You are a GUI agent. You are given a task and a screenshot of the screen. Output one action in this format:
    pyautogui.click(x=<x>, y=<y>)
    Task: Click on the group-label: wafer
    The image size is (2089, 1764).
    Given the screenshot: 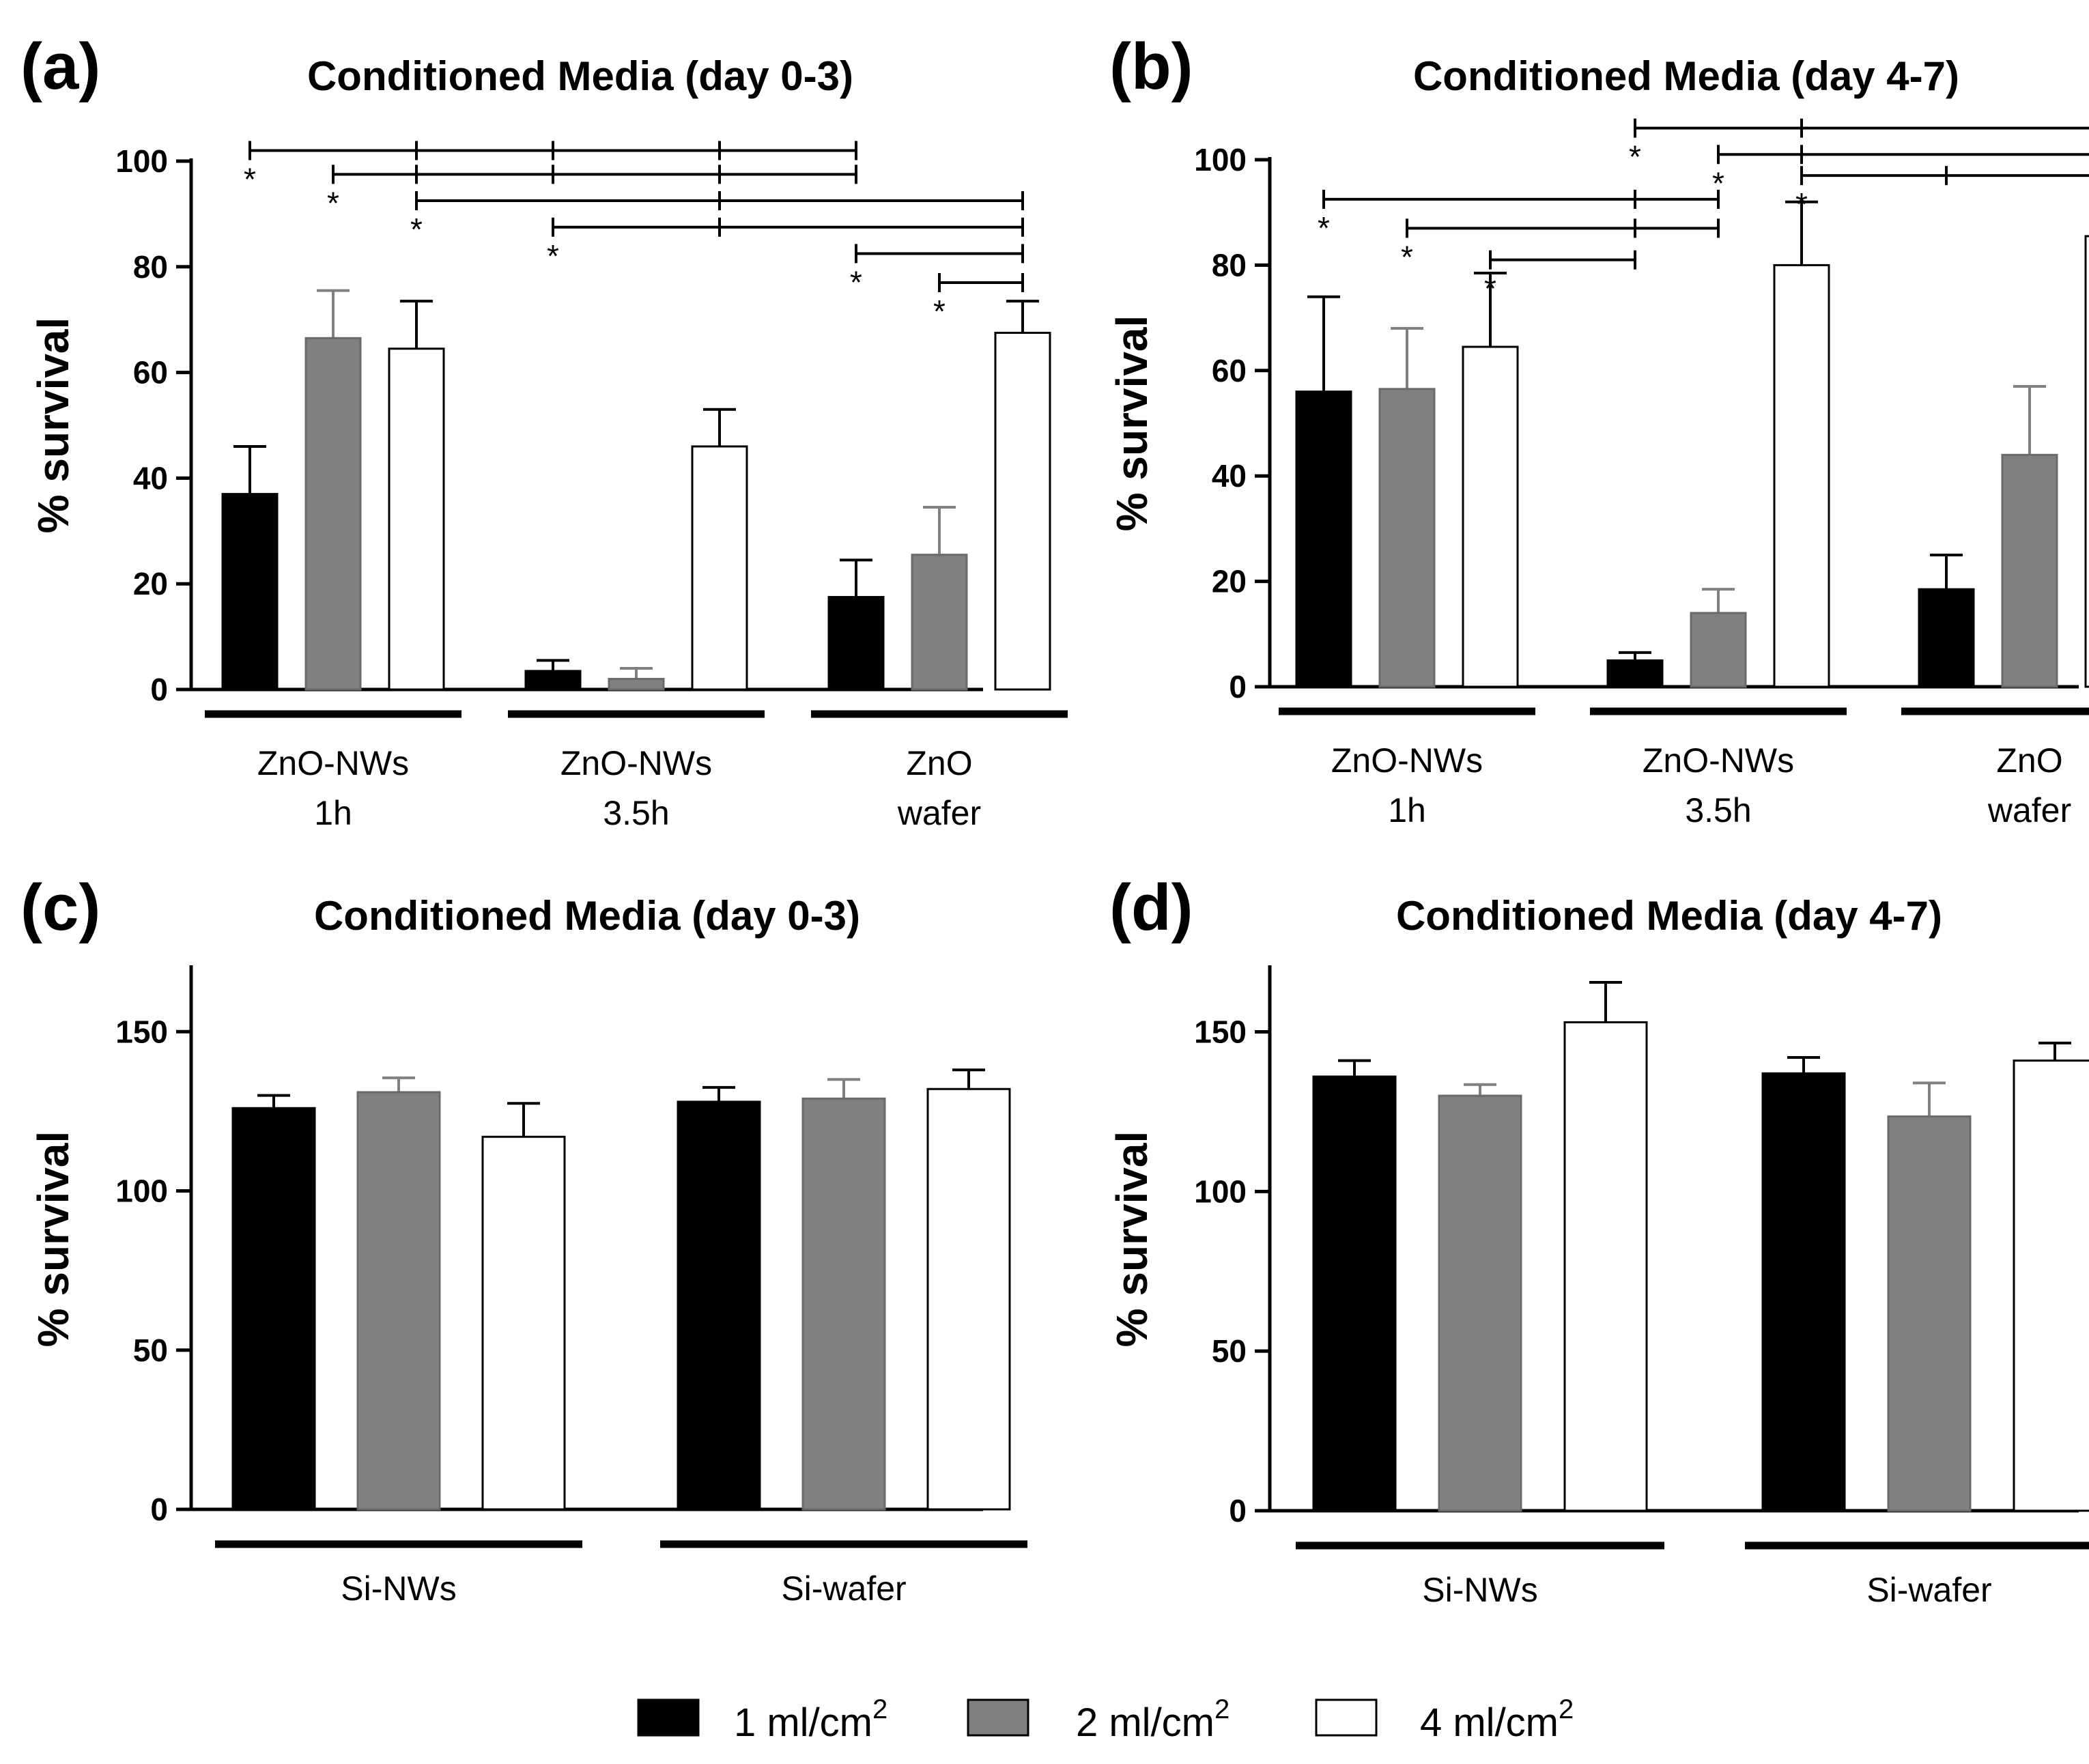 What is the action you would take?
    pyautogui.click(x=2029, y=810)
    